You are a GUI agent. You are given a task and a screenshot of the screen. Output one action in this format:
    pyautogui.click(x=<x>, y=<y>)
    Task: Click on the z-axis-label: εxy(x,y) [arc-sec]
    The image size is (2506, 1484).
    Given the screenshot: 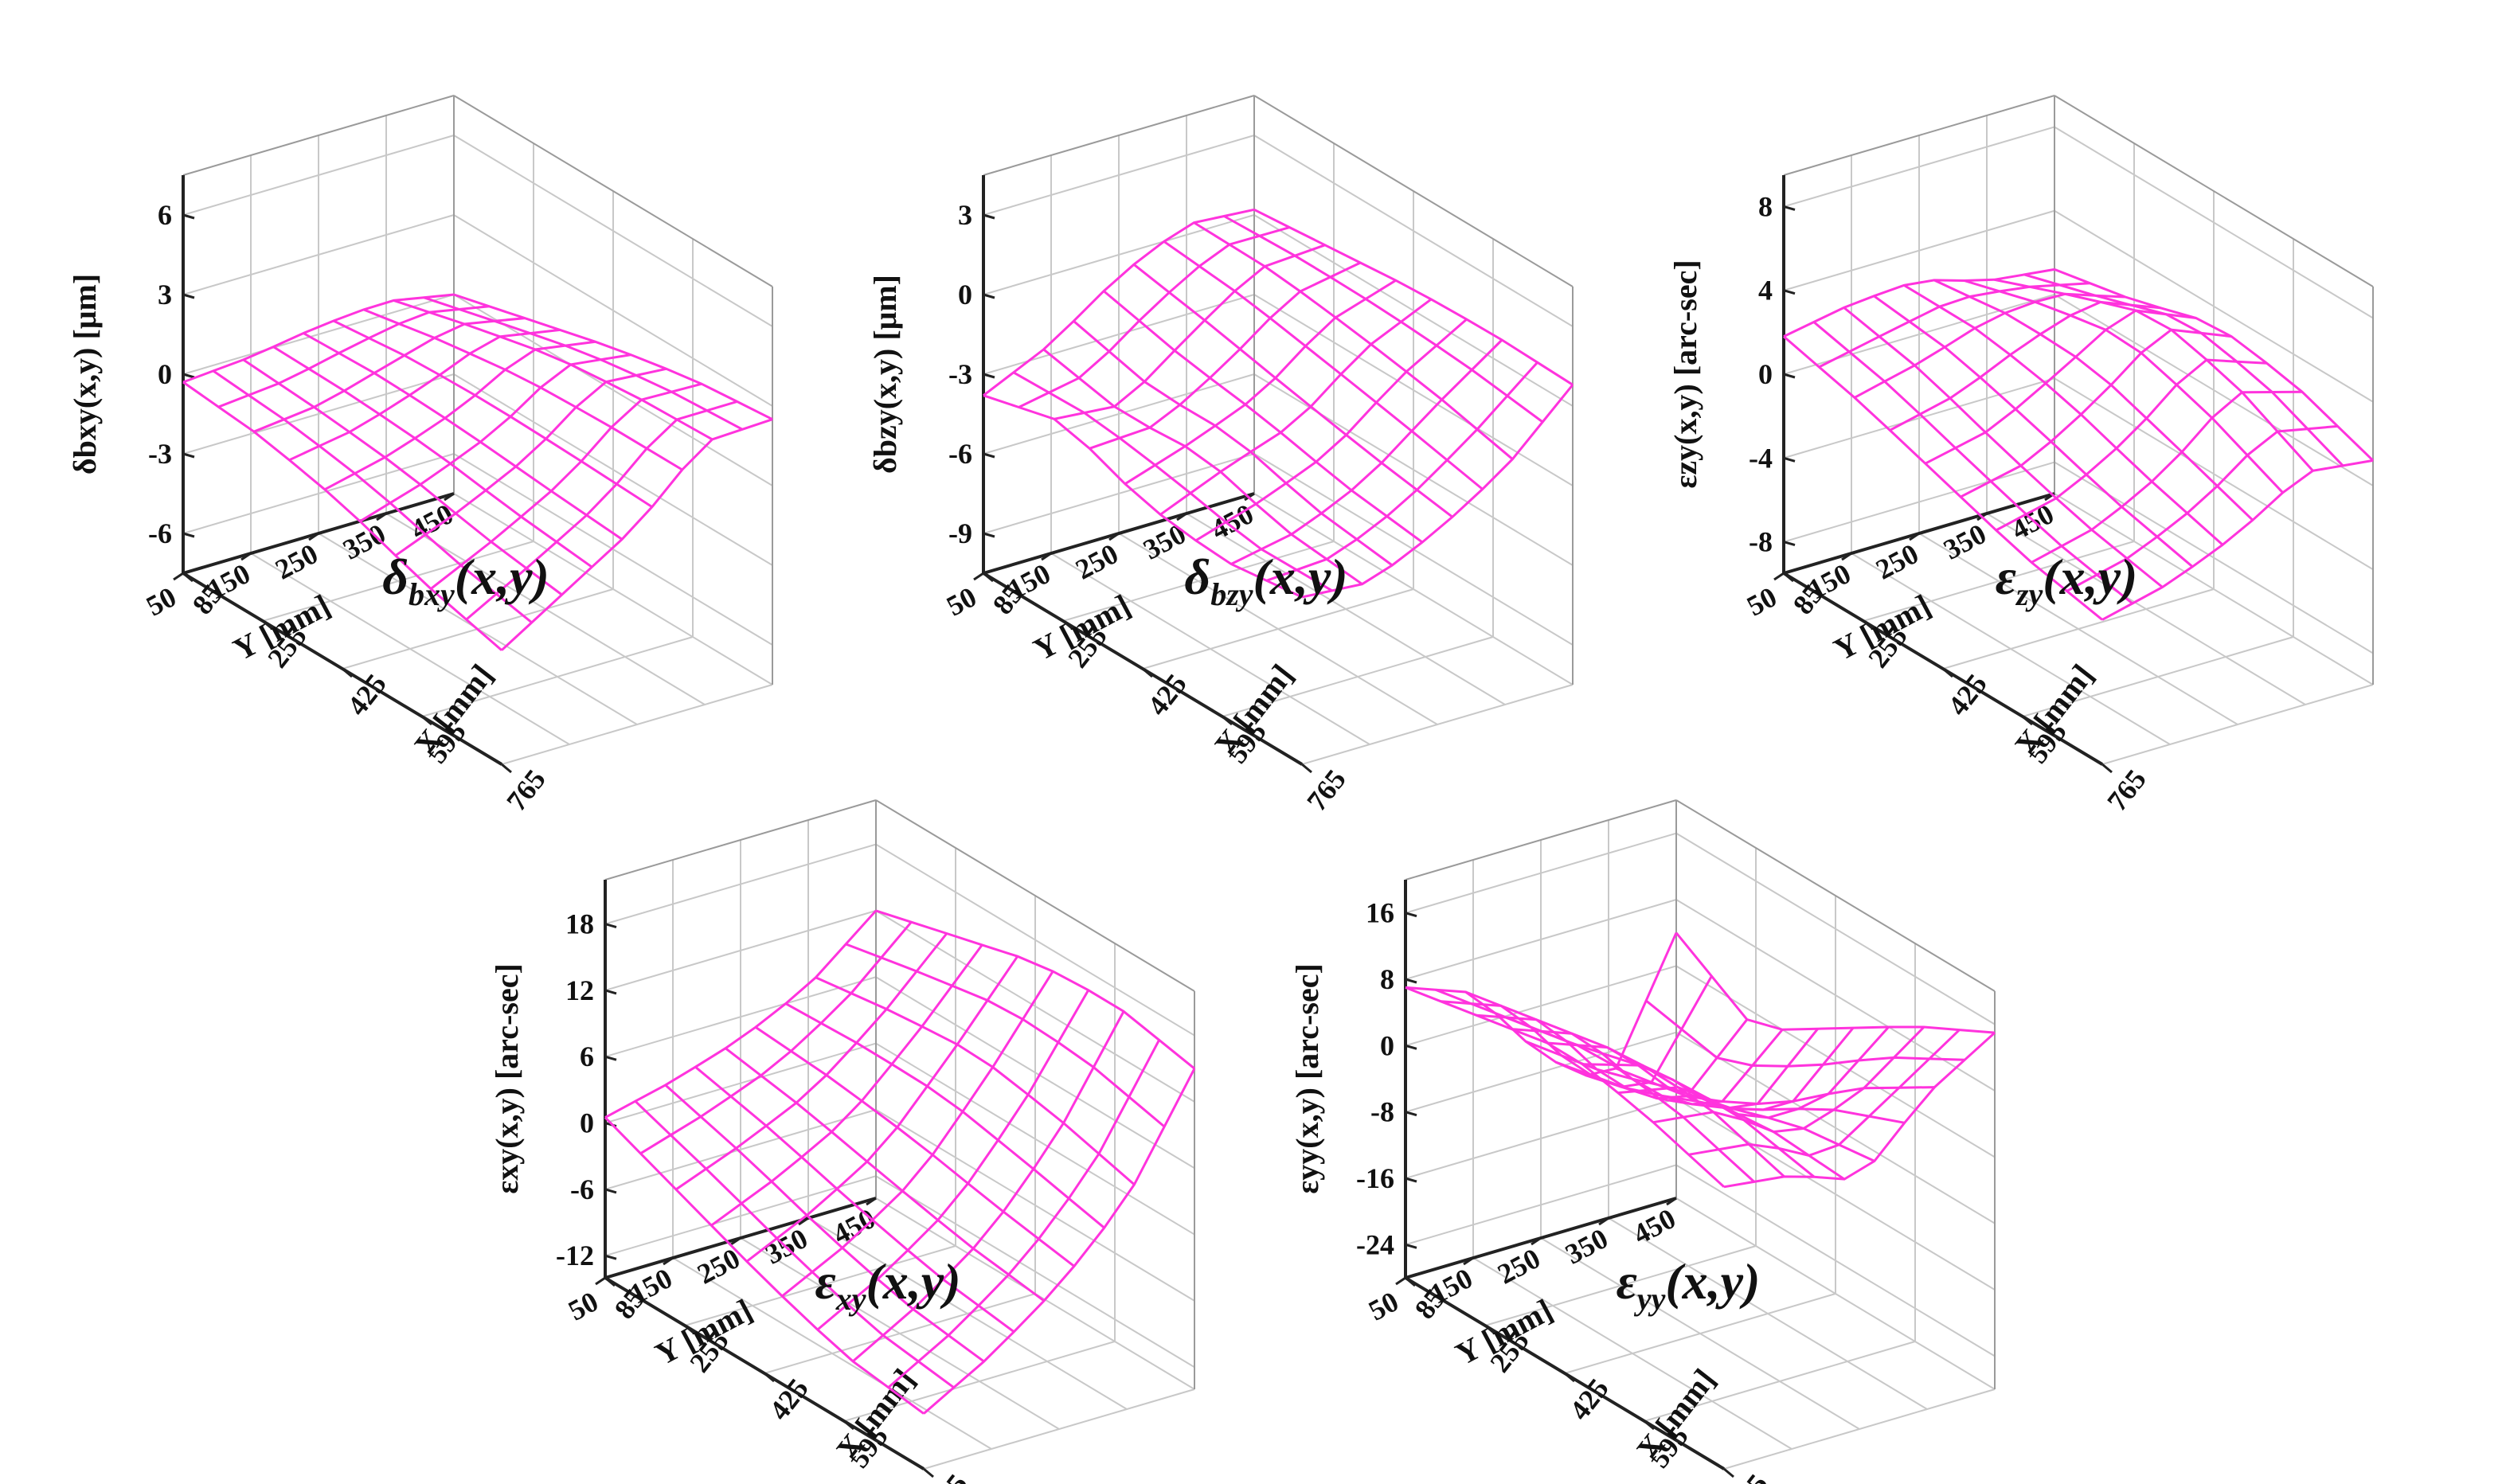 What is the action you would take?
    pyautogui.click(x=507, y=1078)
    